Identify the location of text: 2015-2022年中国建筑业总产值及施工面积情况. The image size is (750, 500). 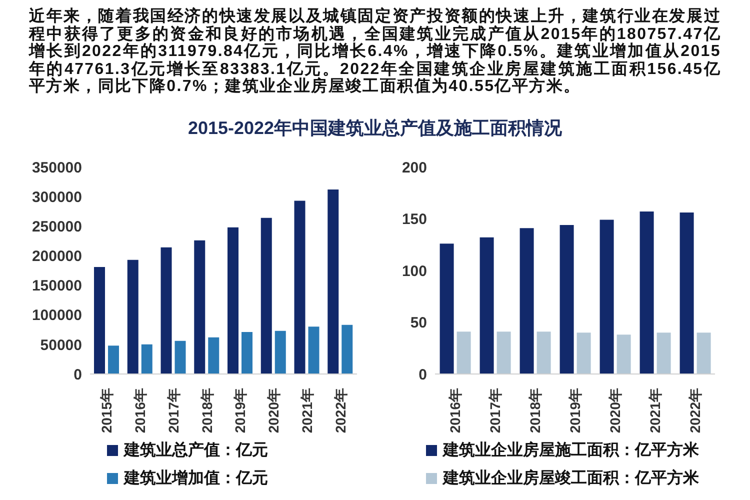
(375, 128).